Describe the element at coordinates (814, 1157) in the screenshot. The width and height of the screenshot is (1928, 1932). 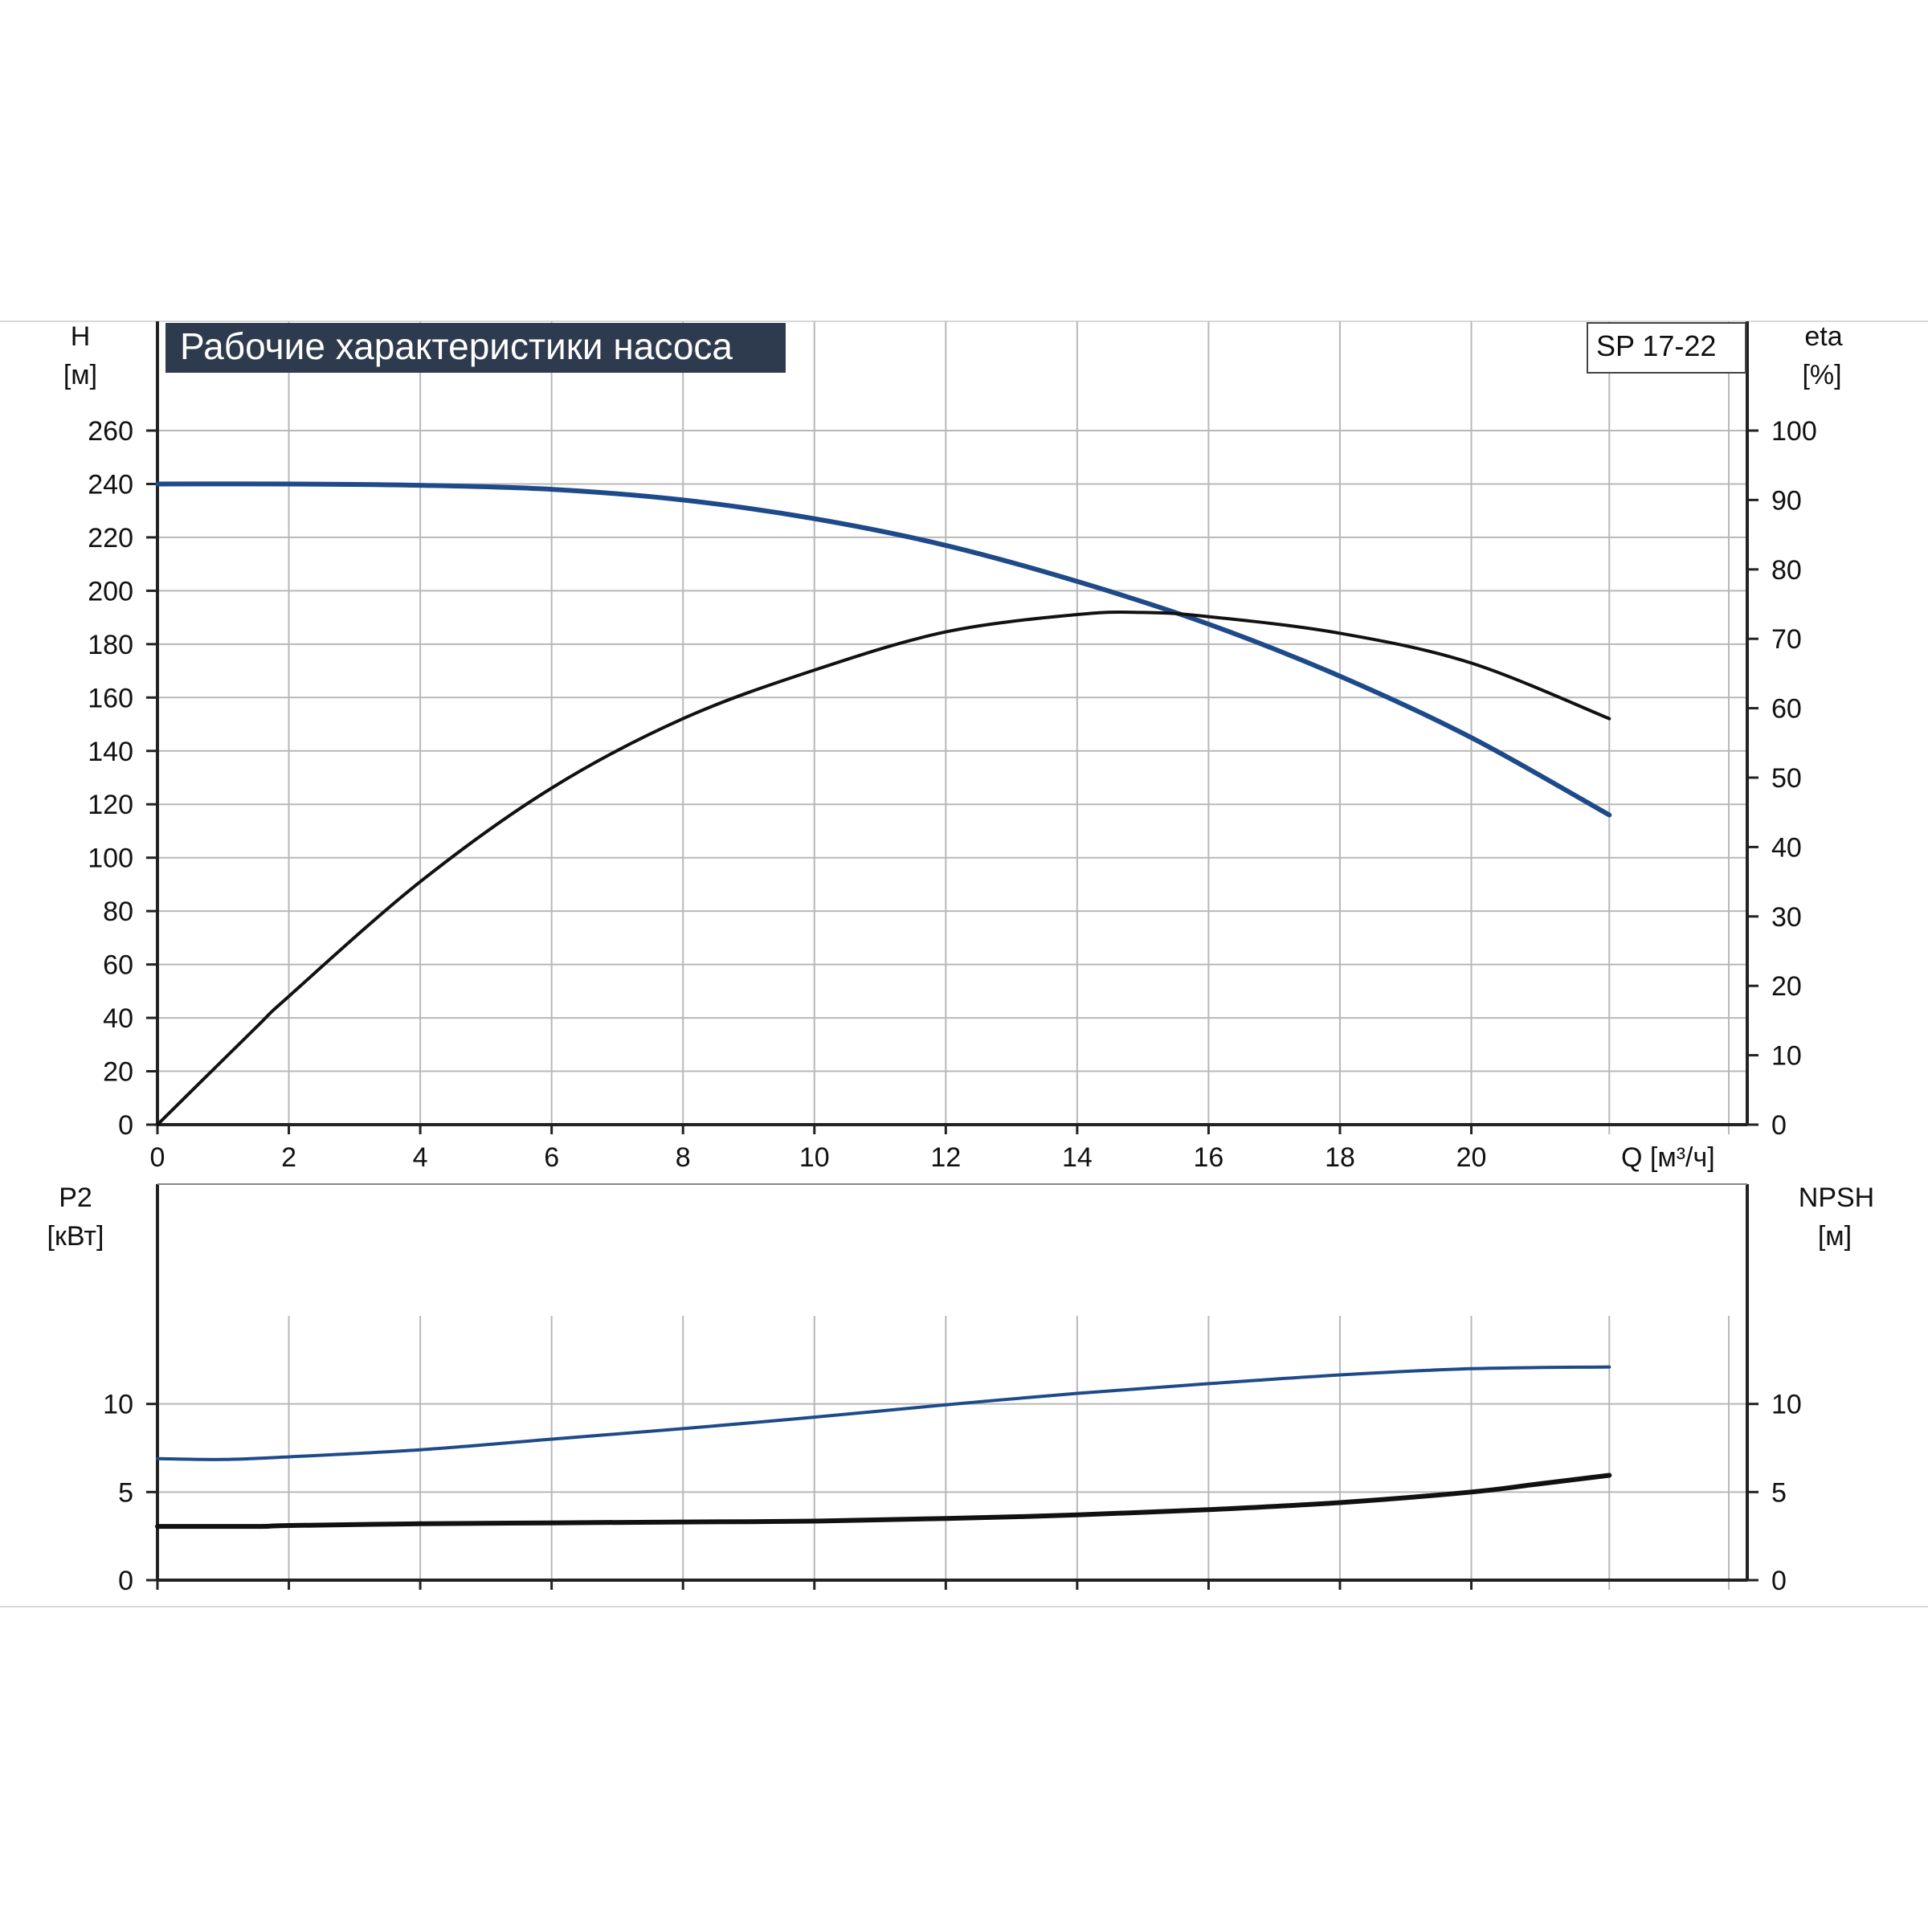
I see `x-tick-label: 10` at that location.